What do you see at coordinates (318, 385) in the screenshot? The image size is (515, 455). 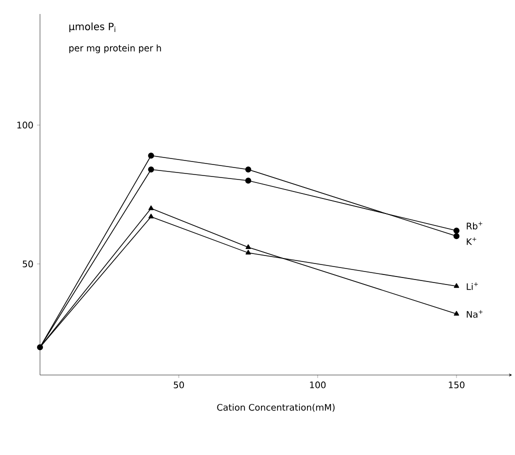 I see `x-tick-label: 100` at bounding box center [318, 385].